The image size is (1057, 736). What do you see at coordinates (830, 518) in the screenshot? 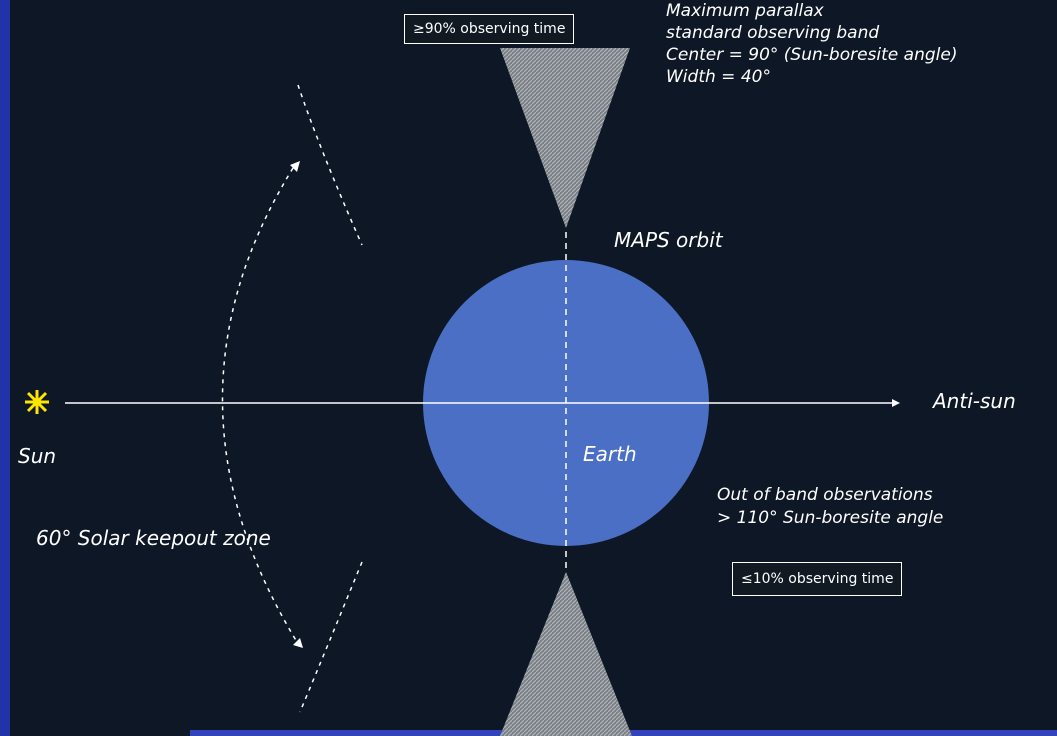
I see `oob-desc-line: > 110° Sun-boresite angle` at bounding box center [830, 518].